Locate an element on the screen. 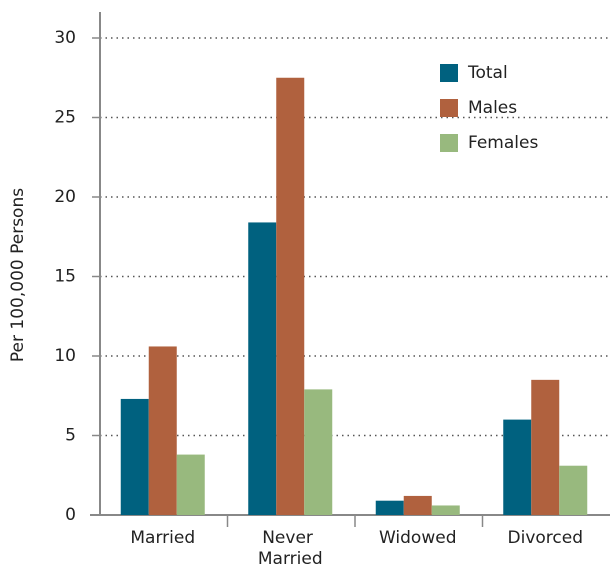  x-tick-label: Divorced is located at coordinates (546, 538).